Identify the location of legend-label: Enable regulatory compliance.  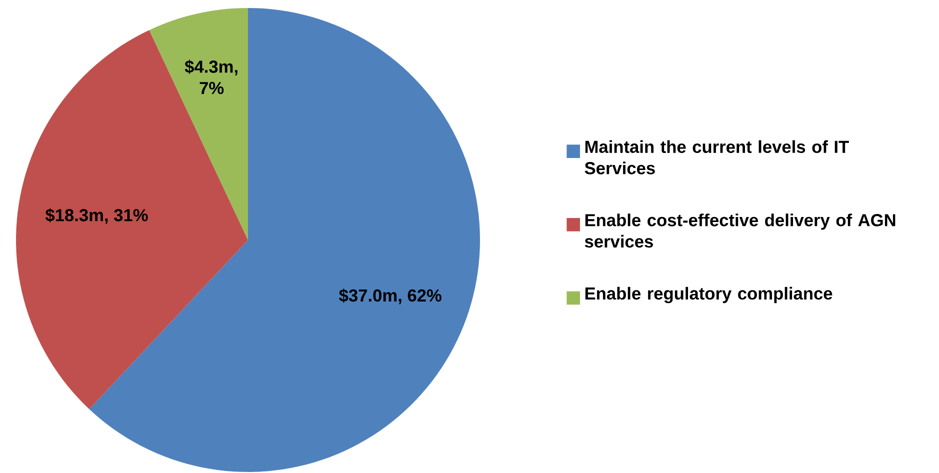
(708, 295).